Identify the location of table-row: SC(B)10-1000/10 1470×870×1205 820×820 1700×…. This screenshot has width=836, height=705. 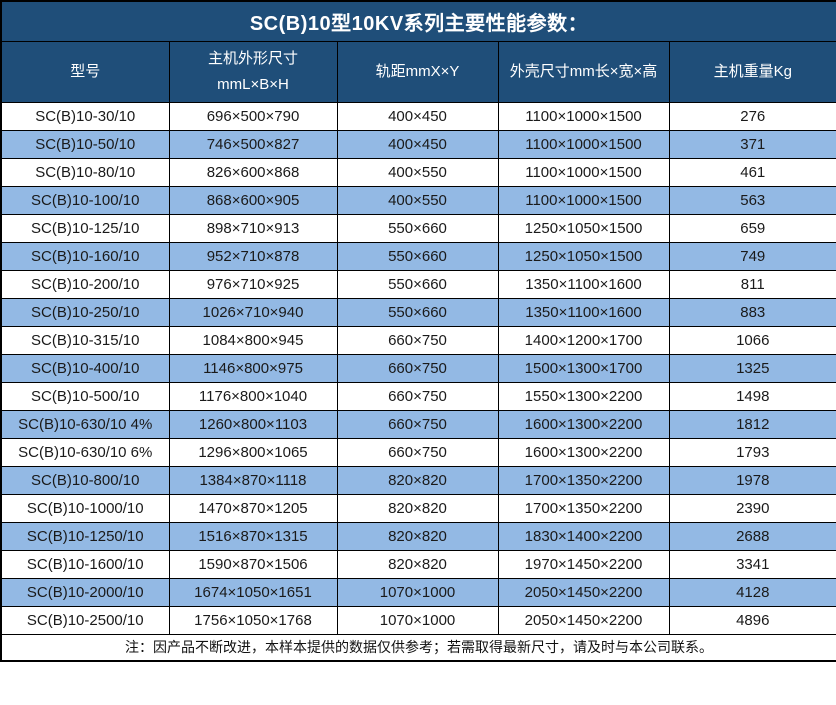
(418, 508).